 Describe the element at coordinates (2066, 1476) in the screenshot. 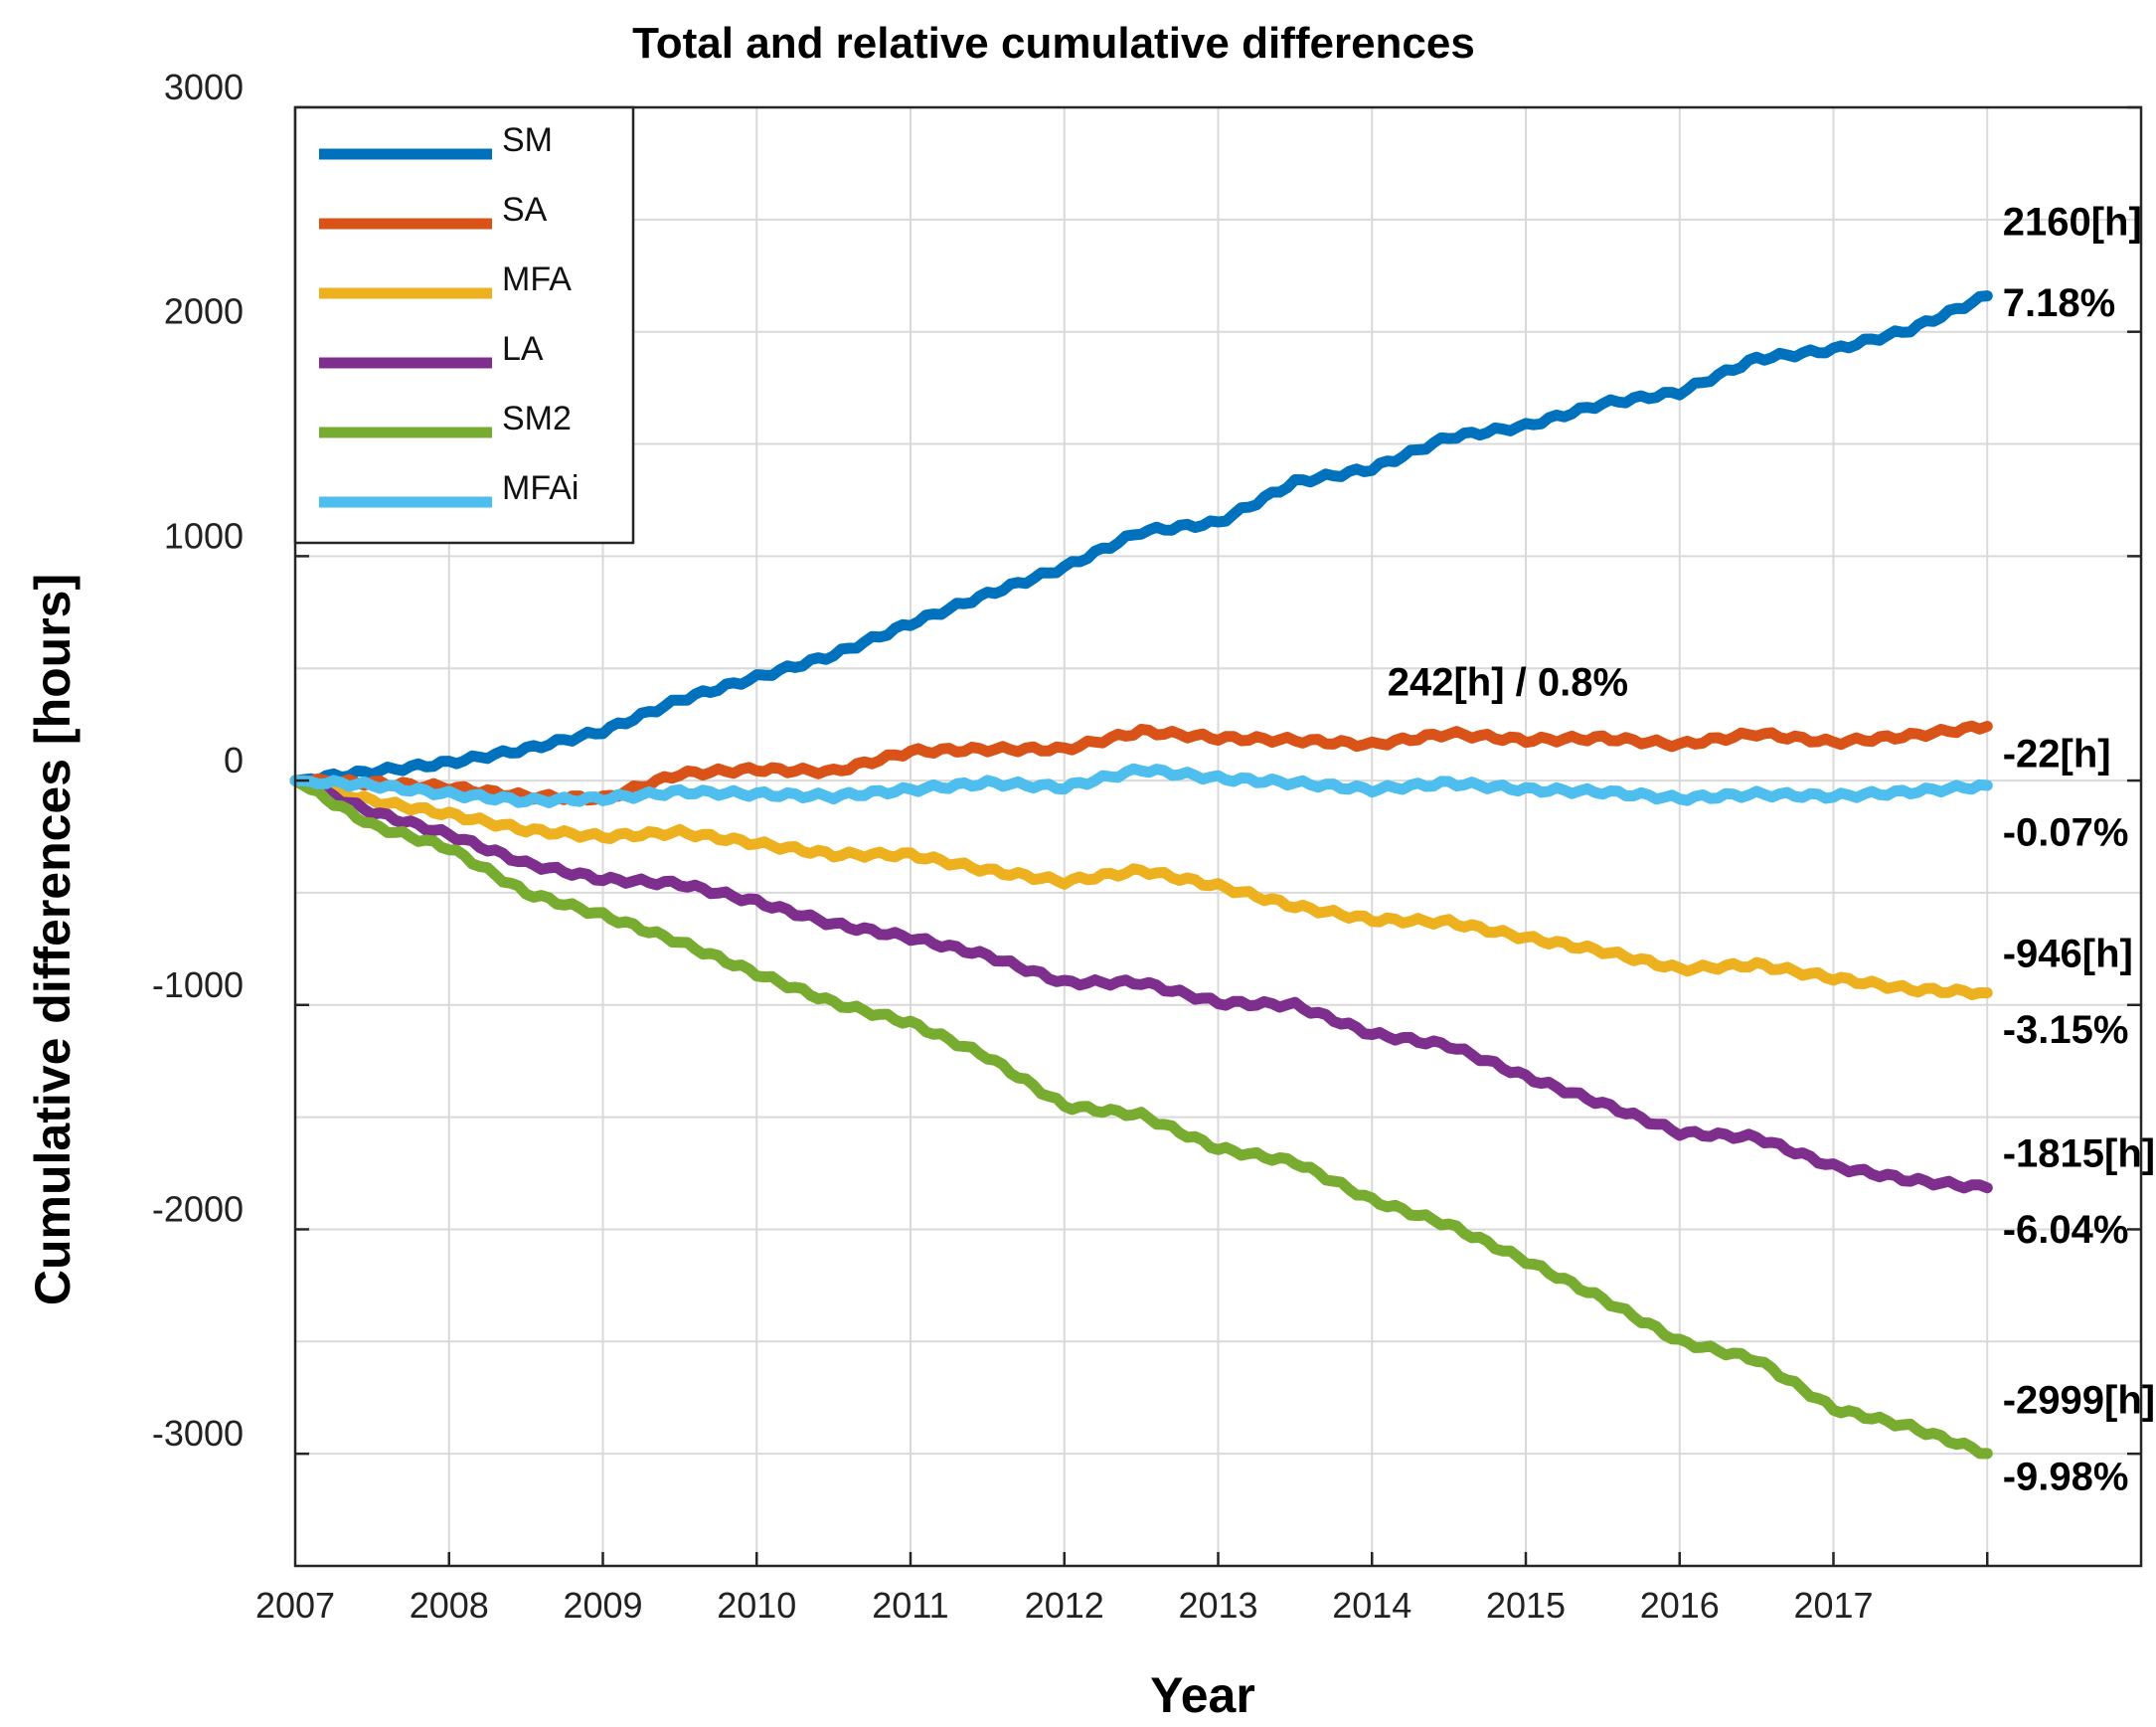

I see `annotation-label: -9.98%` at that location.